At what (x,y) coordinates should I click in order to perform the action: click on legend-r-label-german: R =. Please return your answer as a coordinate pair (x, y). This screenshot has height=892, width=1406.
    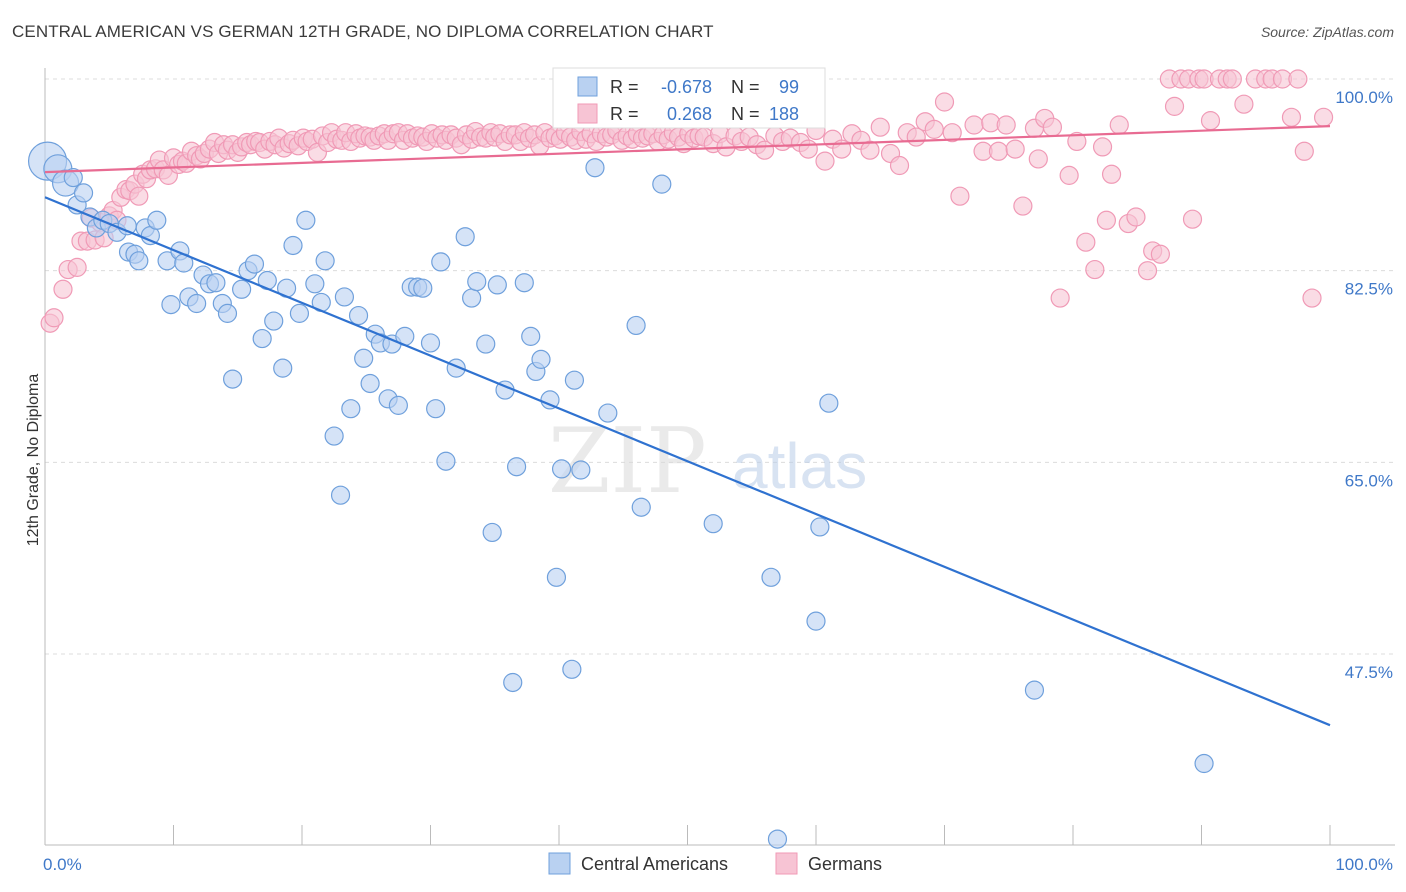
    Looking at the image, I should click on (624, 114).